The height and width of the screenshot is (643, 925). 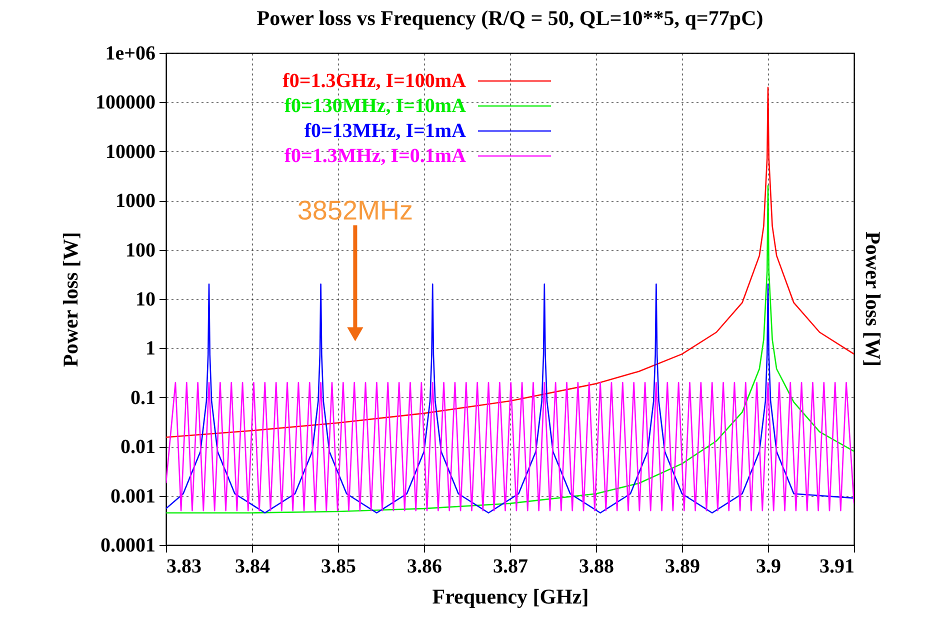 I want to click on legend-label: f0=130MHz, I=10mA, so click(x=375, y=106).